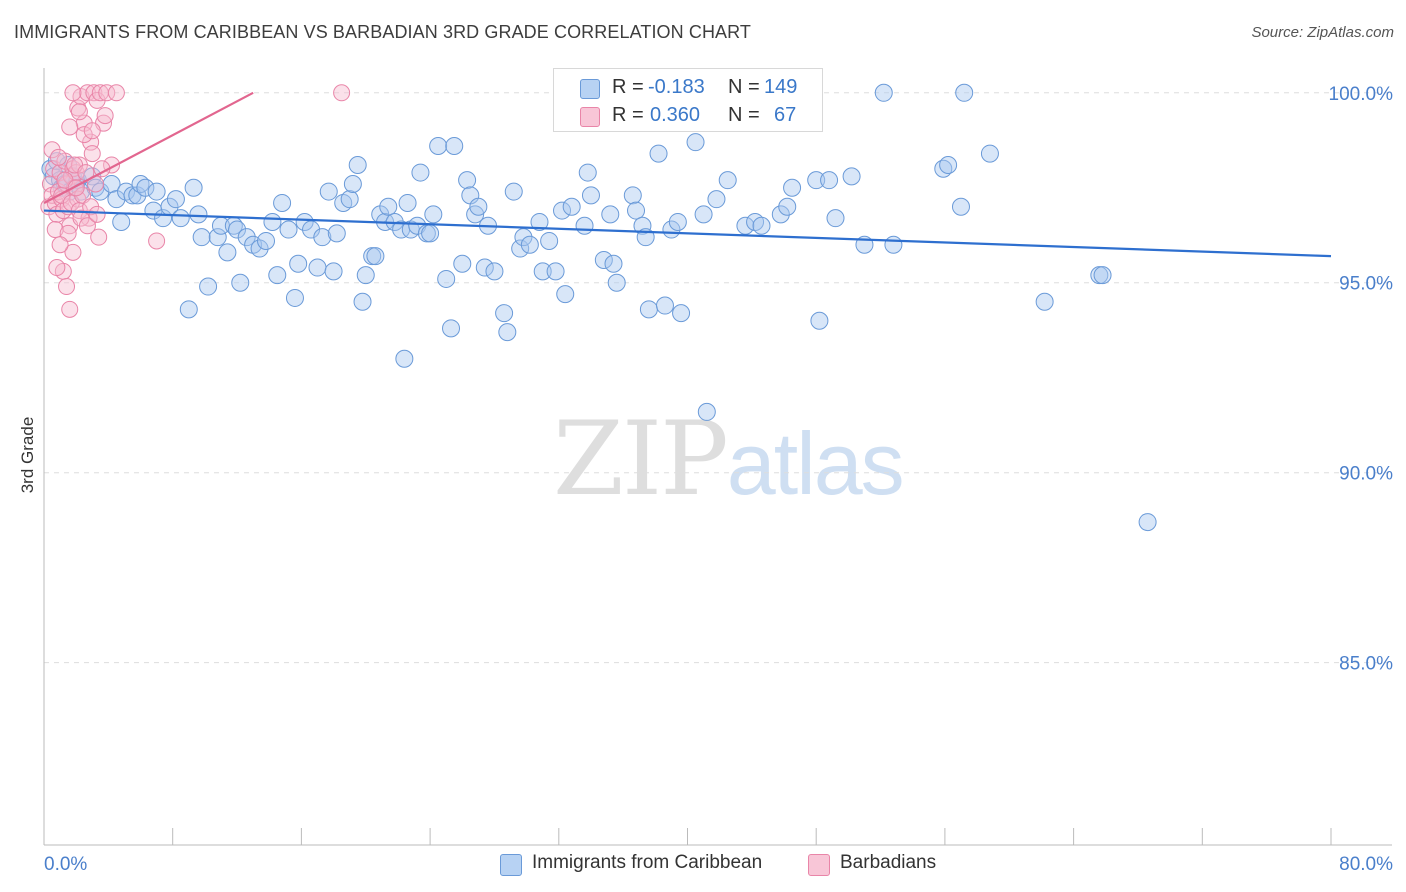 Image resolution: width=1406 pixels, height=892 pixels. Describe the element at coordinates (819, 865) in the screenshot. I see `bottom-legend-swatch-pink` at that location.